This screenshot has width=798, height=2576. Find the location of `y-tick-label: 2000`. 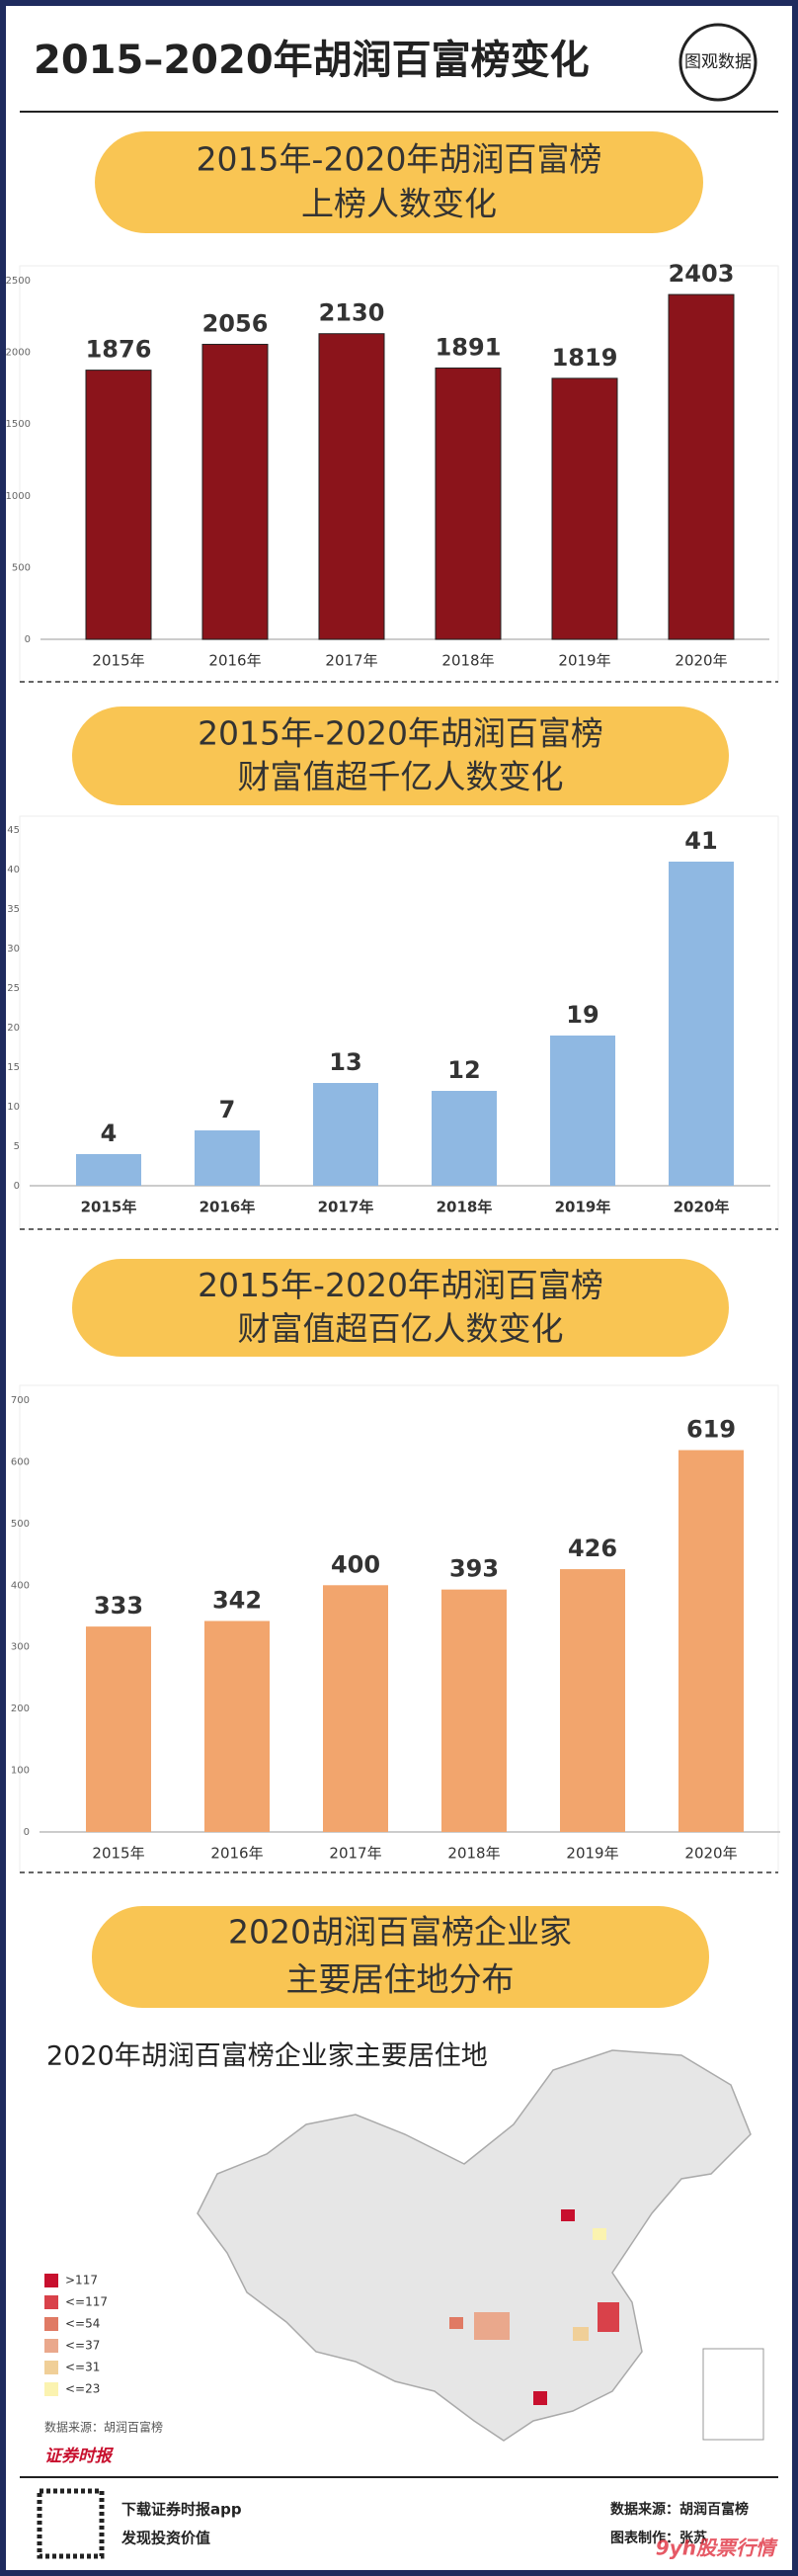

y-tick-label: 2000 is located at coordinates (18, 353).